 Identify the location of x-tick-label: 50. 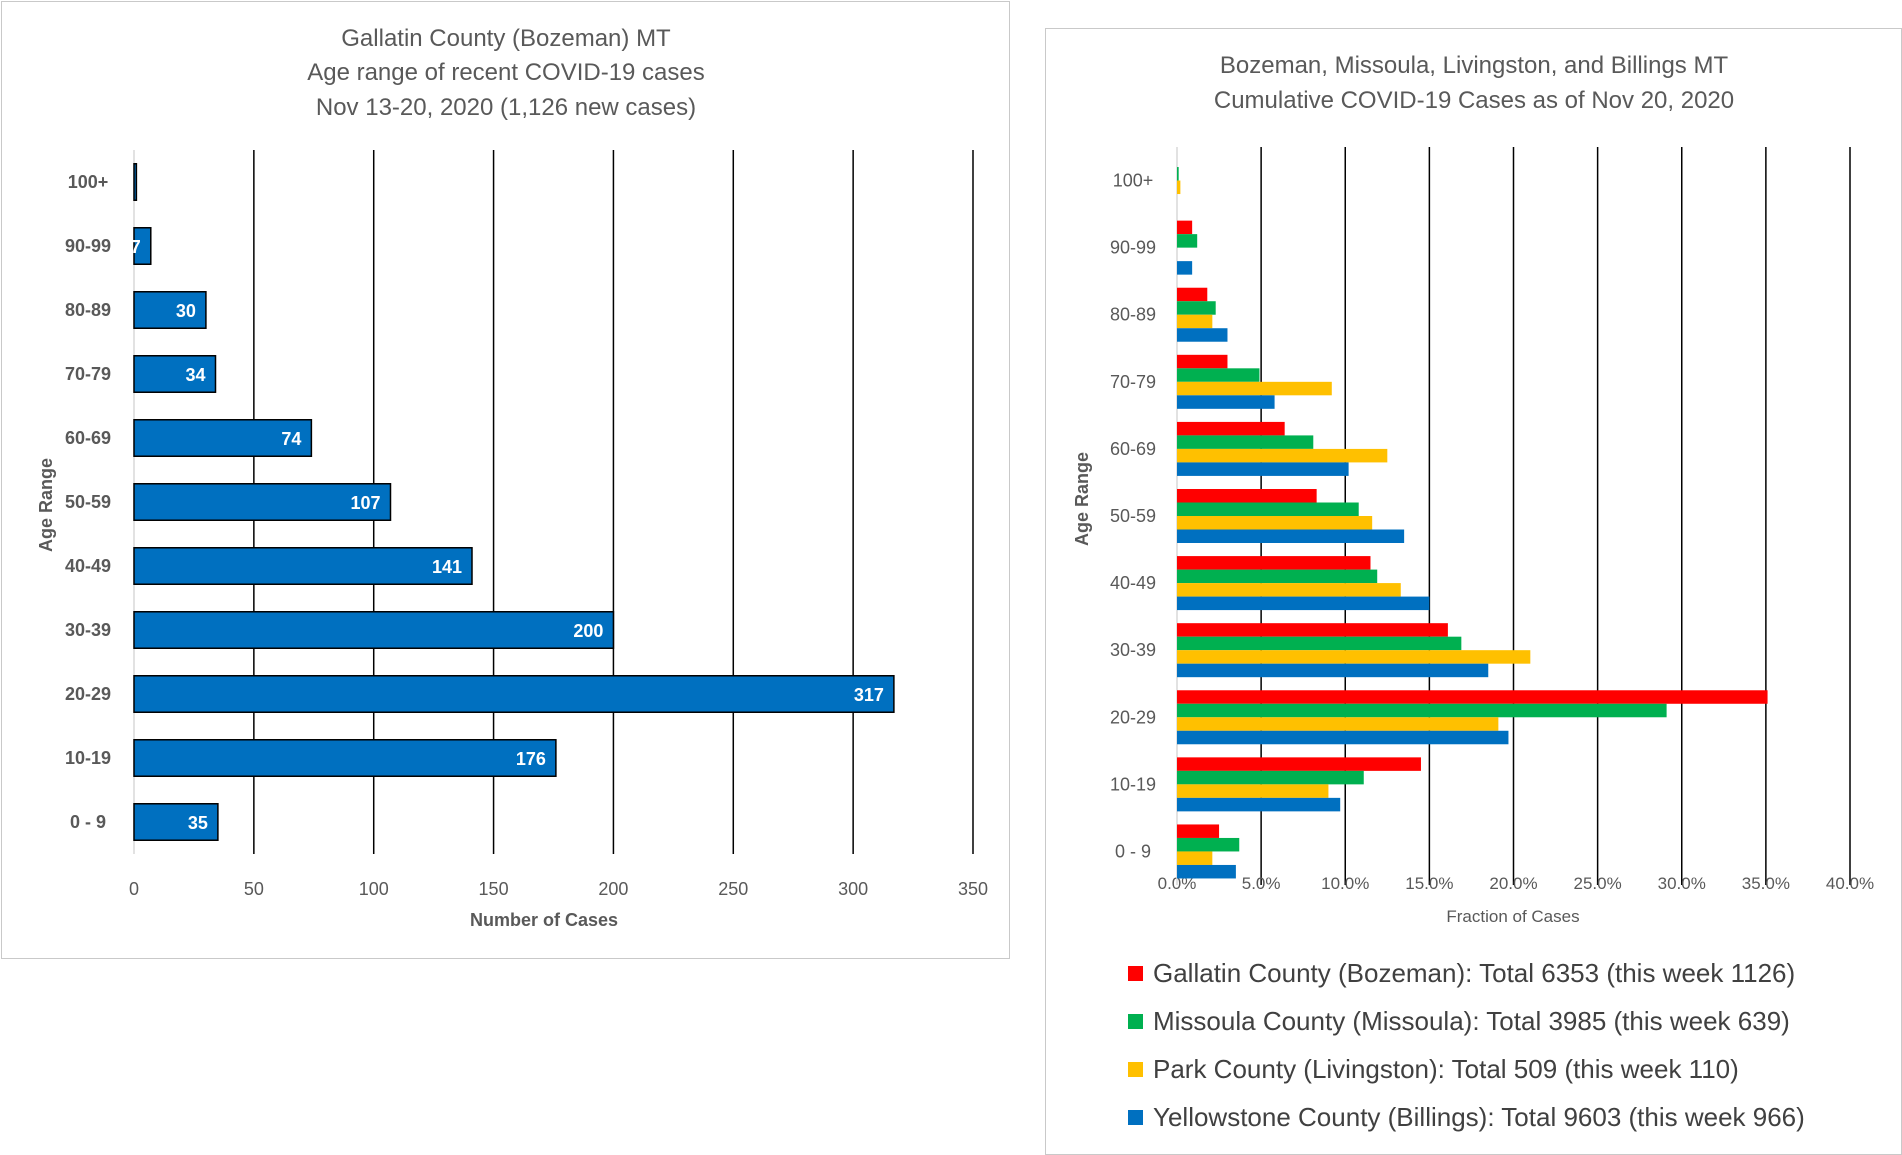
(254, 889).